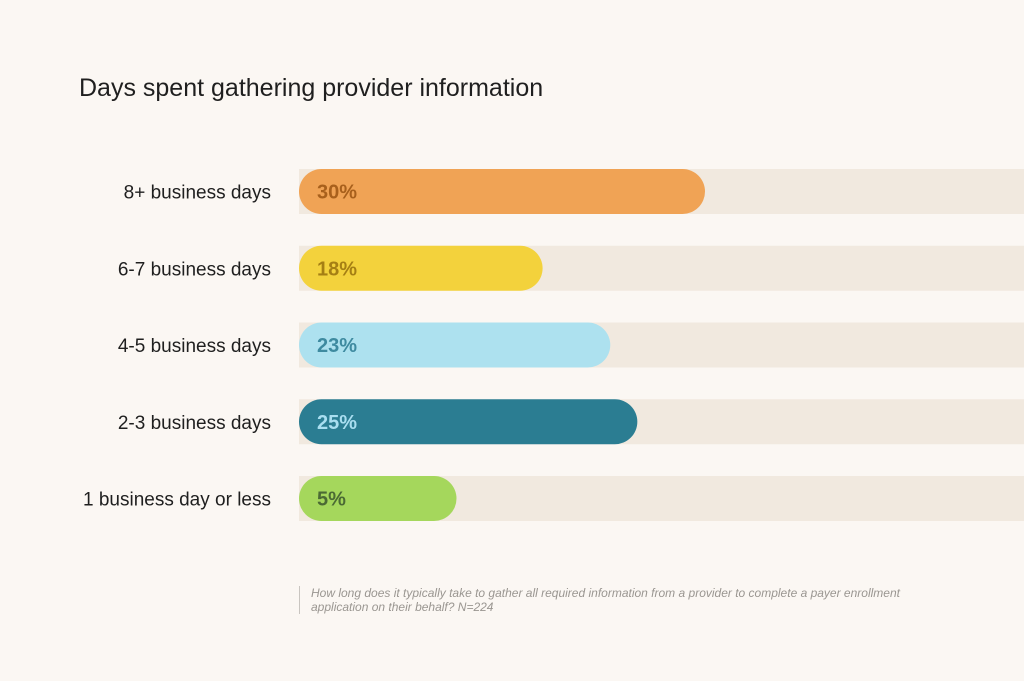 This screenshot has width=1024, height=681. I want to click on bar-value-label: 25%, so click(337, 423).